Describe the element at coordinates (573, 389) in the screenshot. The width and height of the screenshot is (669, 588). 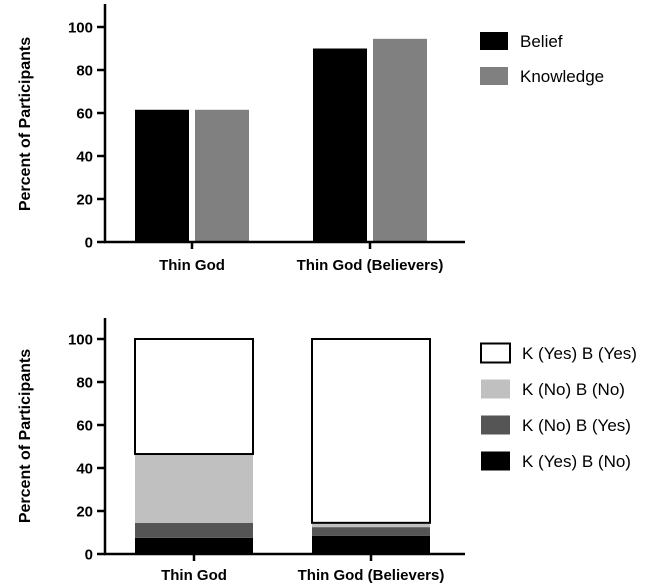
I see `legend-label-k-no-b-no: K (No) B (No)` at that location.